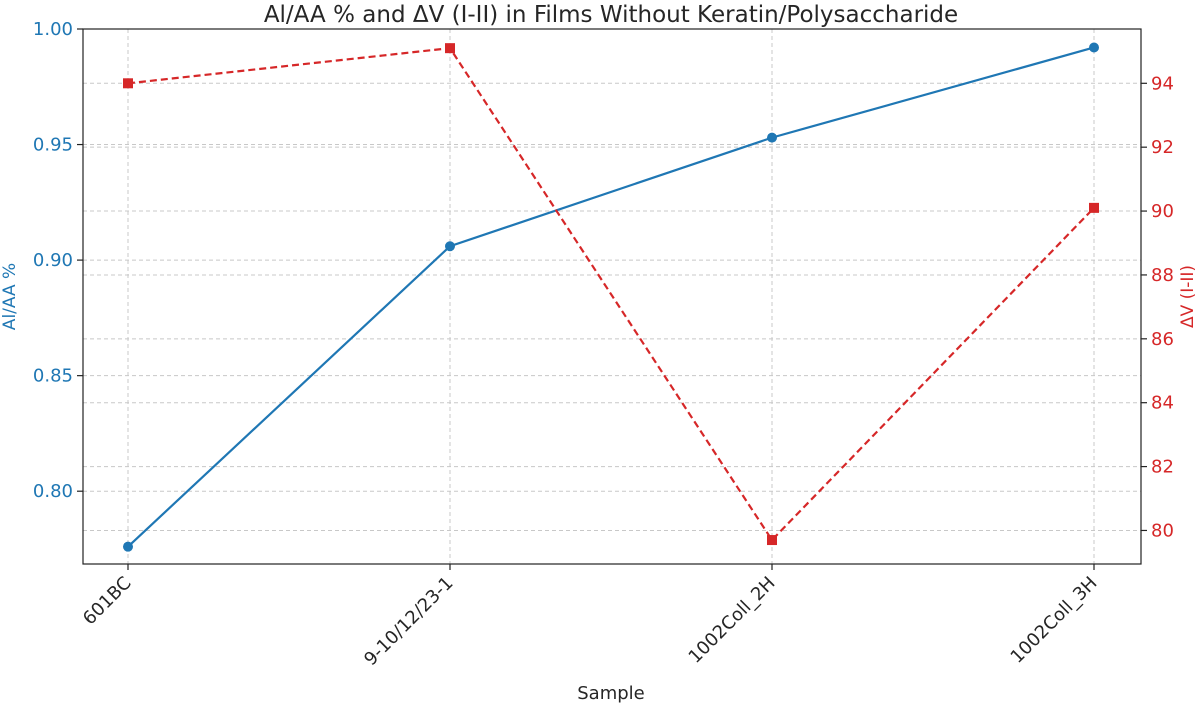 The width and height of the screenshot is (1200, 707). I want to click on y-left-axis-label: Al/AA %, so click(10, 296).